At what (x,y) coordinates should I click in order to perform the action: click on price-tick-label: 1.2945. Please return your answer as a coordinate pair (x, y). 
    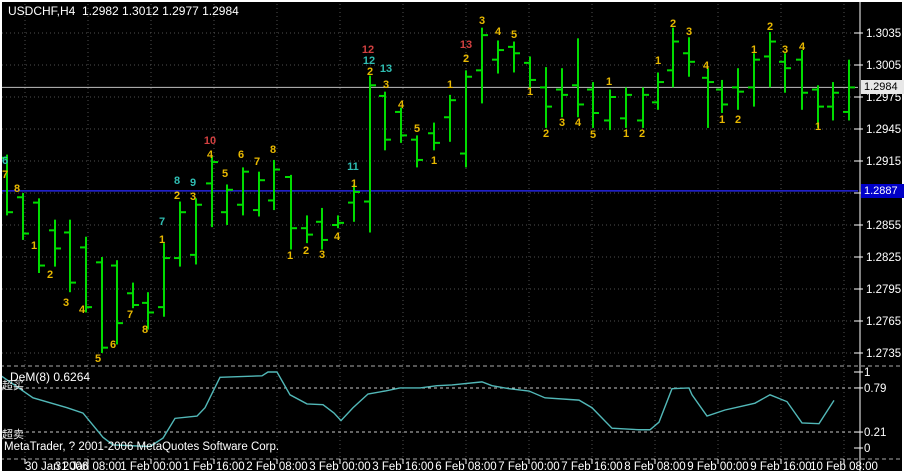
    Looking at the image, I should click on (883, 130).